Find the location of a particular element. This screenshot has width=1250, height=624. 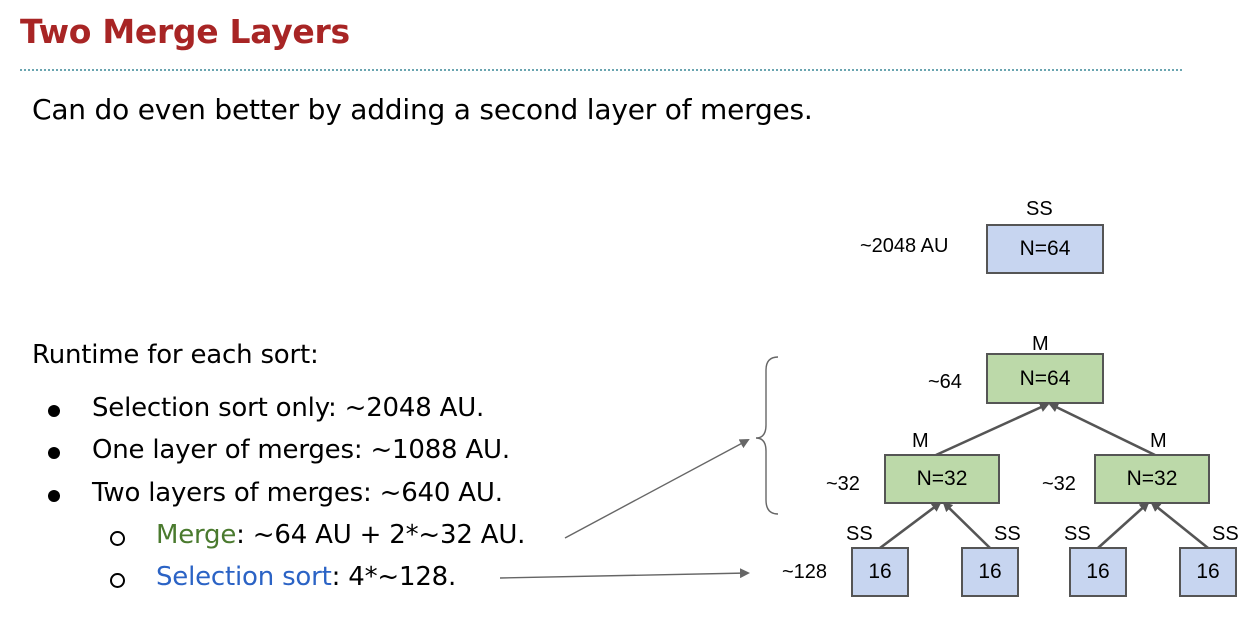

top-node-cost: ~2048 AU is located at coordinates (904, 246).